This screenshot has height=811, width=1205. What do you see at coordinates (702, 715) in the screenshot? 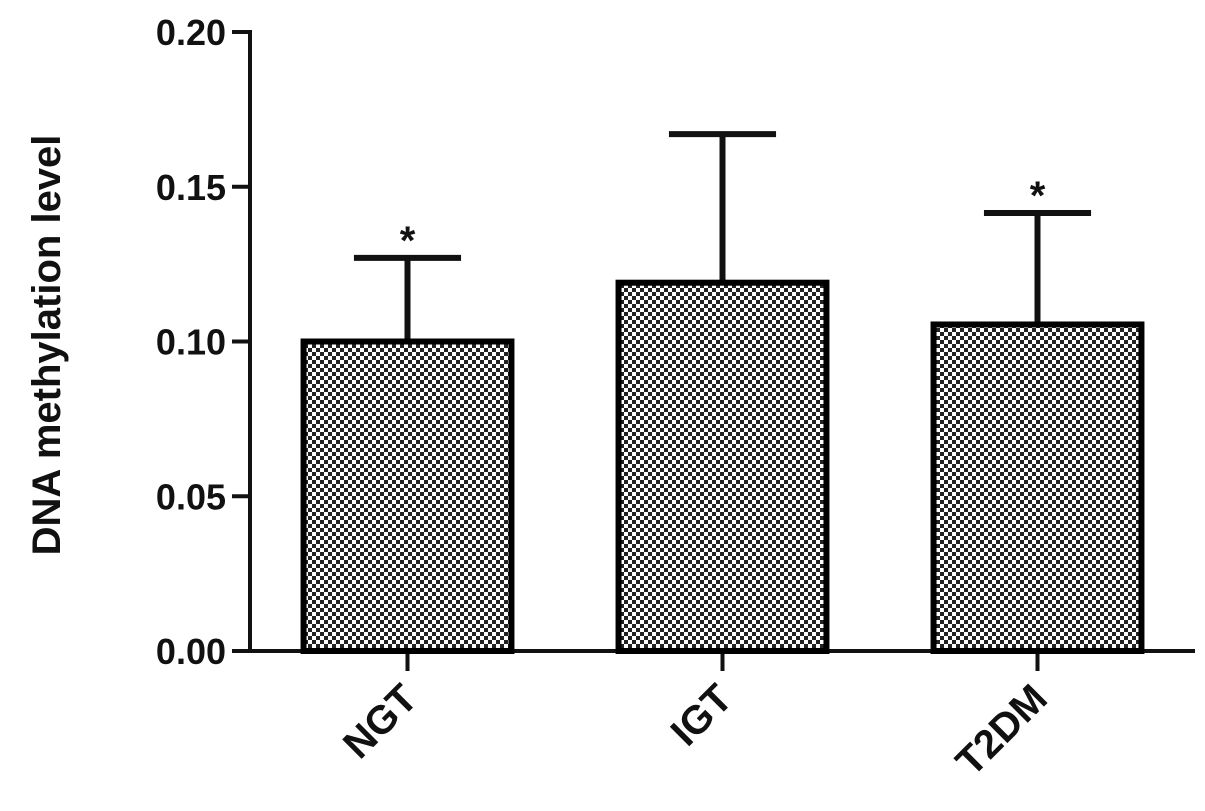
I see `x-tick-label: IGT` at bounding box center [702, 715].